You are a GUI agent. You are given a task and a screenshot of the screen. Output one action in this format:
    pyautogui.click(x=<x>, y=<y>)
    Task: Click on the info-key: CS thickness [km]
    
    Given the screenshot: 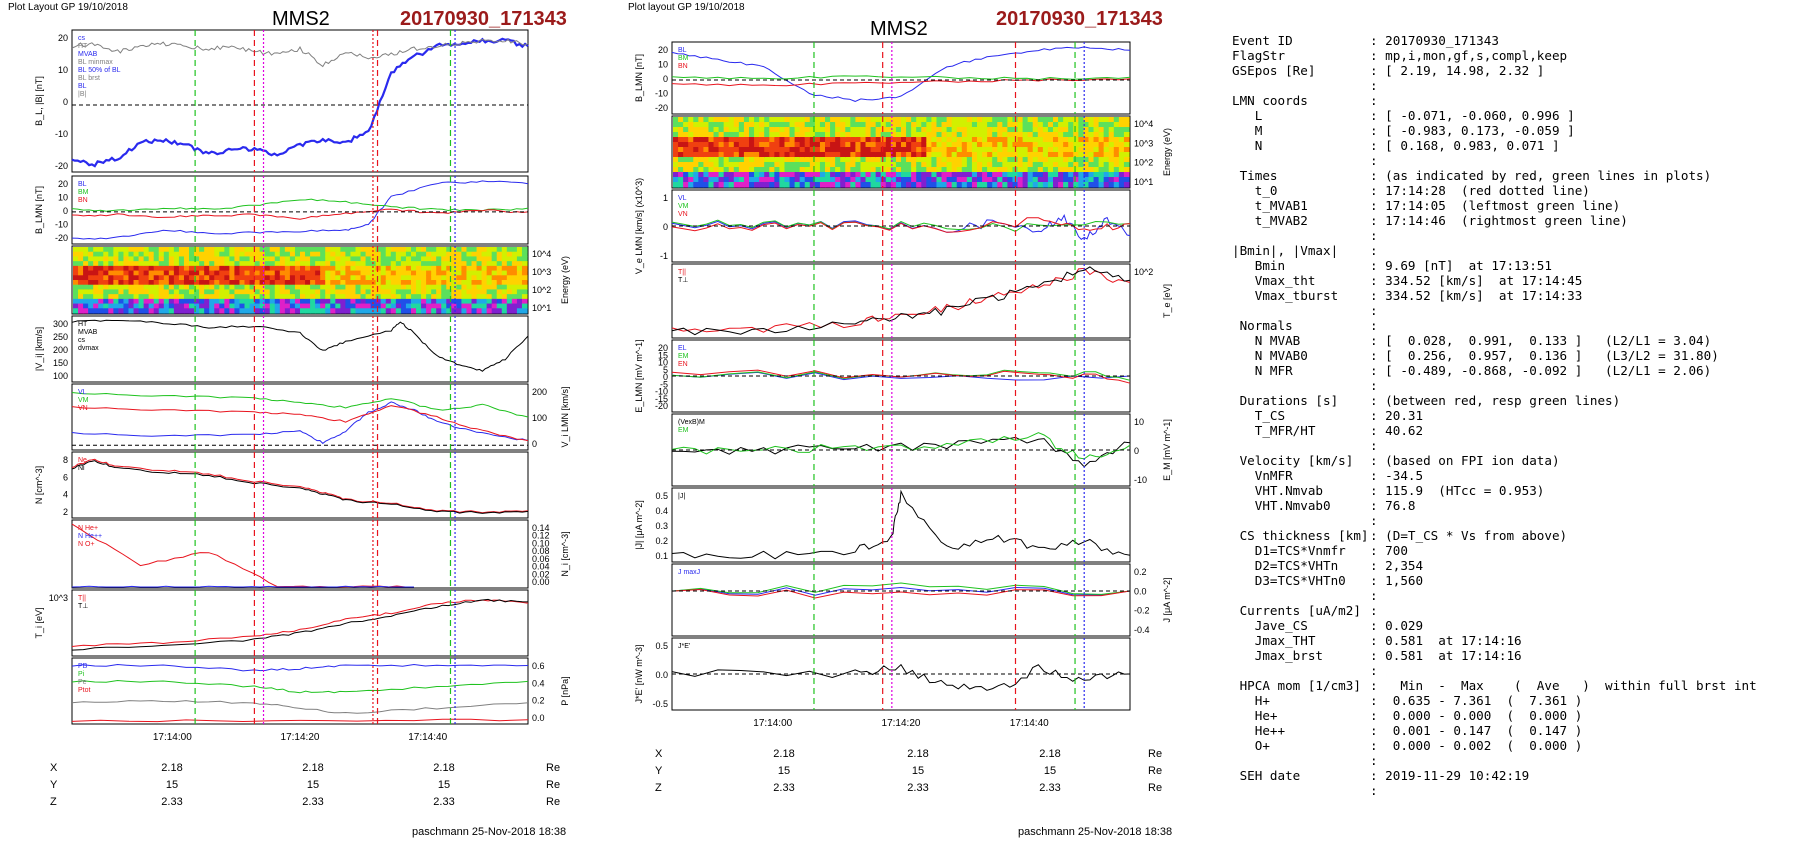 What is the action you would take?
    pyautogui.click(x=1300, y=535)
    